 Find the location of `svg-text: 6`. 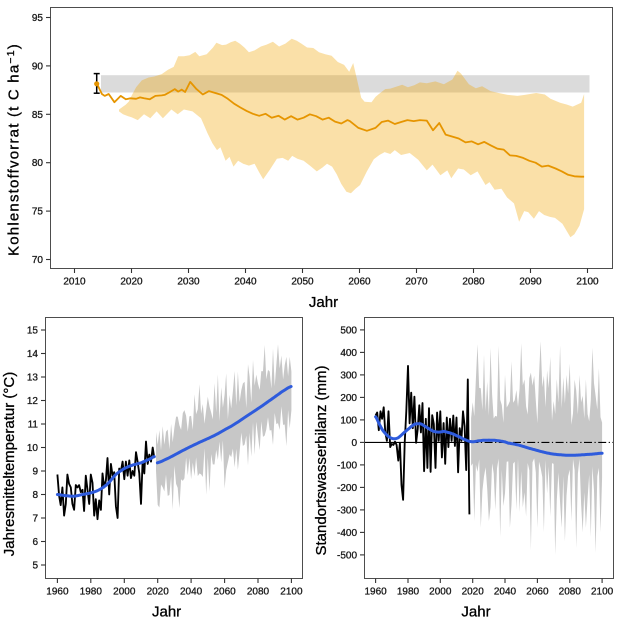

svg-text: 6 is located at coordinates (35, 542).